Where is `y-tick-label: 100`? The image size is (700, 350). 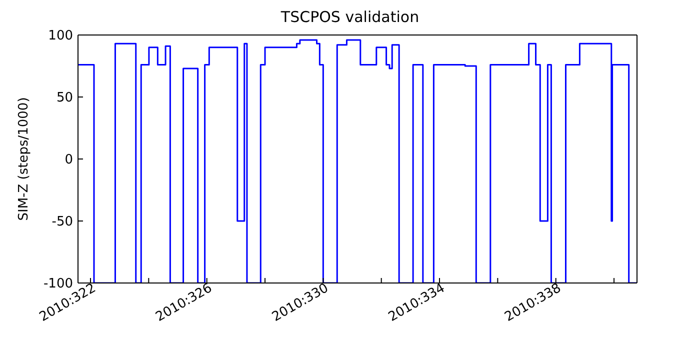 y-tick-label: 100 is located at coordinates (60, 36).